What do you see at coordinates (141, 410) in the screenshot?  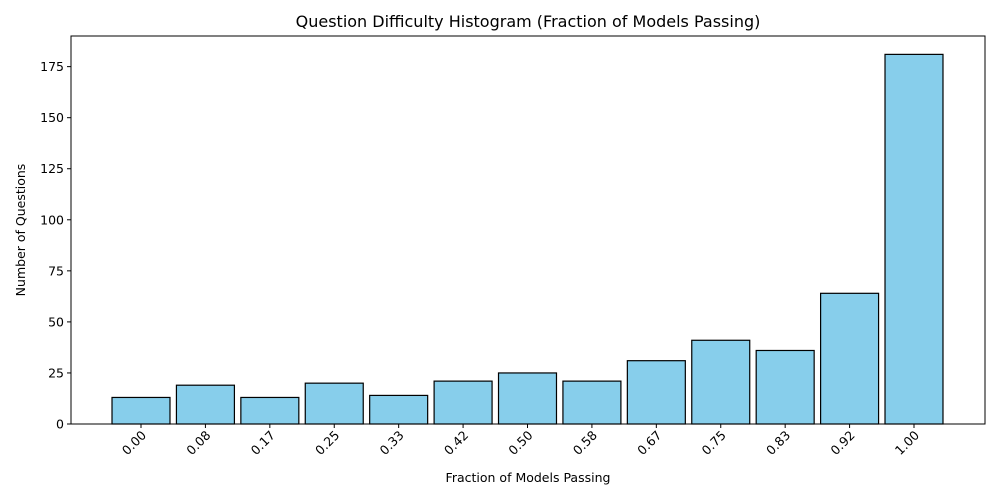 I see `bar-0.00` at bounding box center [141, 410].